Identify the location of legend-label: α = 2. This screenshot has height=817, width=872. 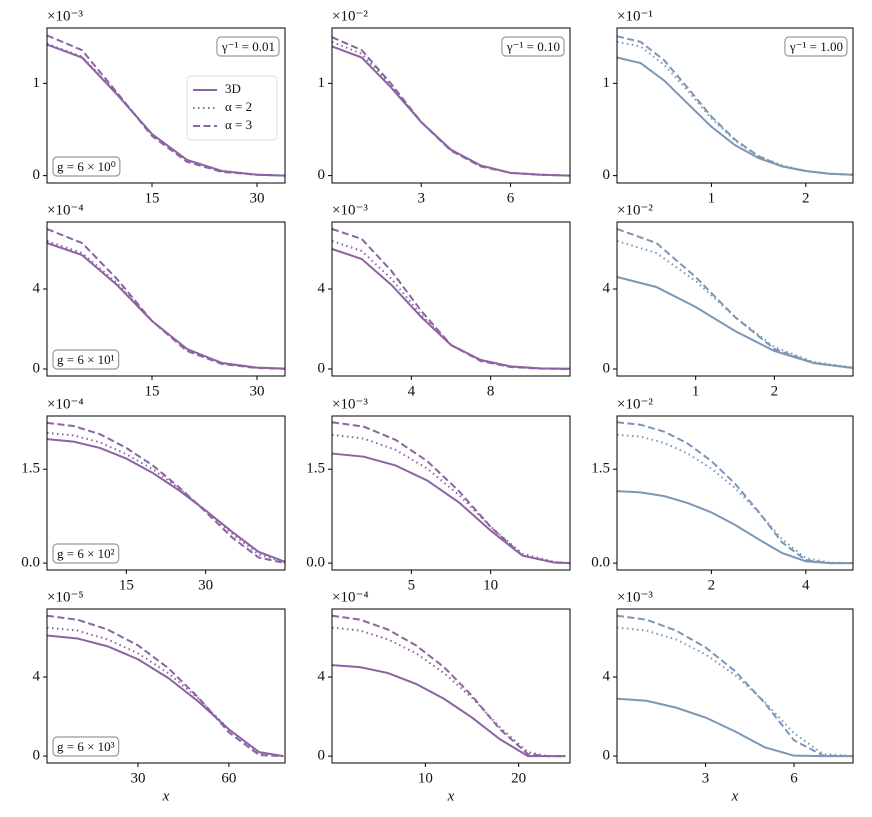
(238, 106).